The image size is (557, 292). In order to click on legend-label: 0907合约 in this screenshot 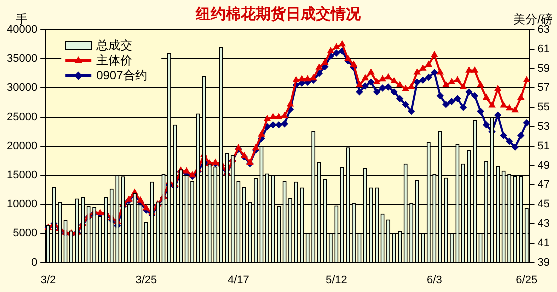, I will do `click(122, 75)`.